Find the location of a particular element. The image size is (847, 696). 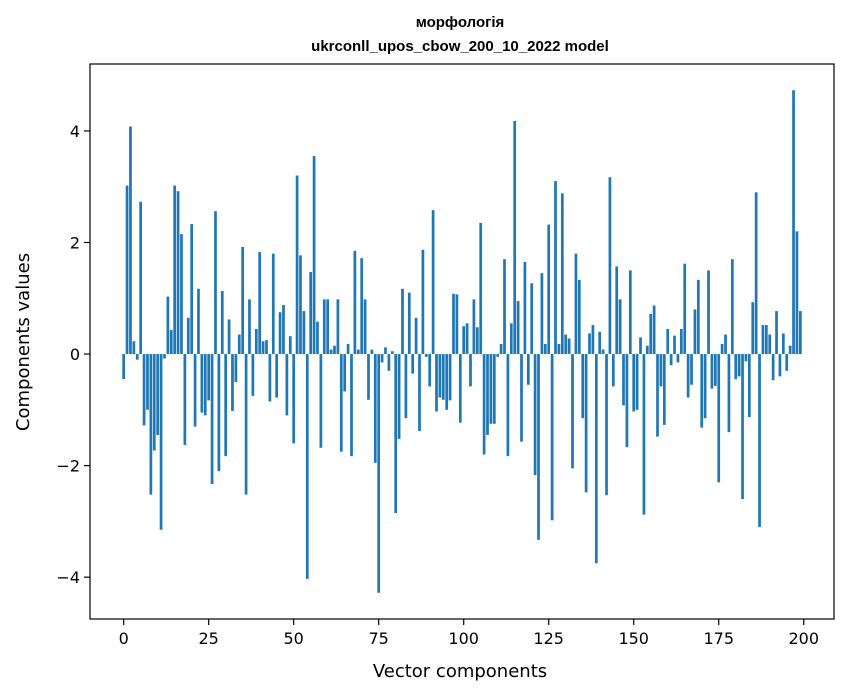

x-tick-label-200: 200 is located at coordinates (803, 638).